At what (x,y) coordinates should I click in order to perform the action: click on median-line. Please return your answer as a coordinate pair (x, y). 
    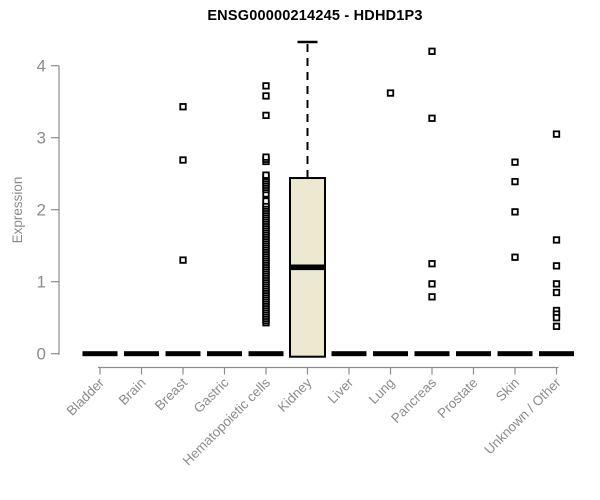
    Looking at the image, I should click on (307, 267).